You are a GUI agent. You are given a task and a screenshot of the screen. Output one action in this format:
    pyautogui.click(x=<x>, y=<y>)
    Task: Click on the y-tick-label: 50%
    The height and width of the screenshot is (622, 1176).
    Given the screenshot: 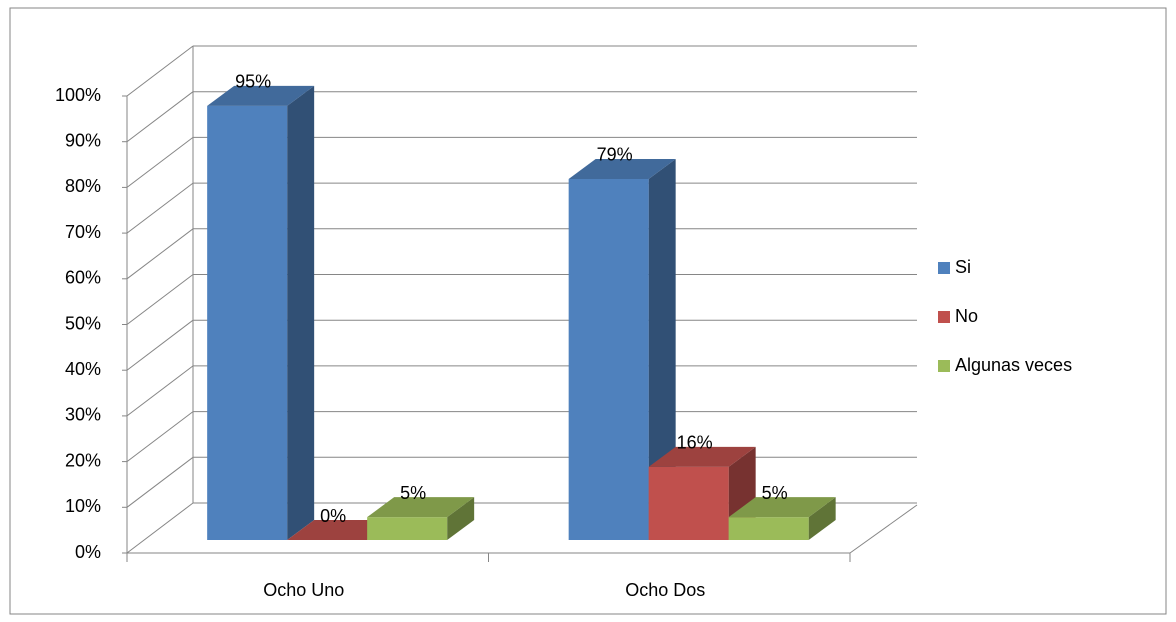 What is the action you would take?
    pyautogui.click(x=83, y=323)
    